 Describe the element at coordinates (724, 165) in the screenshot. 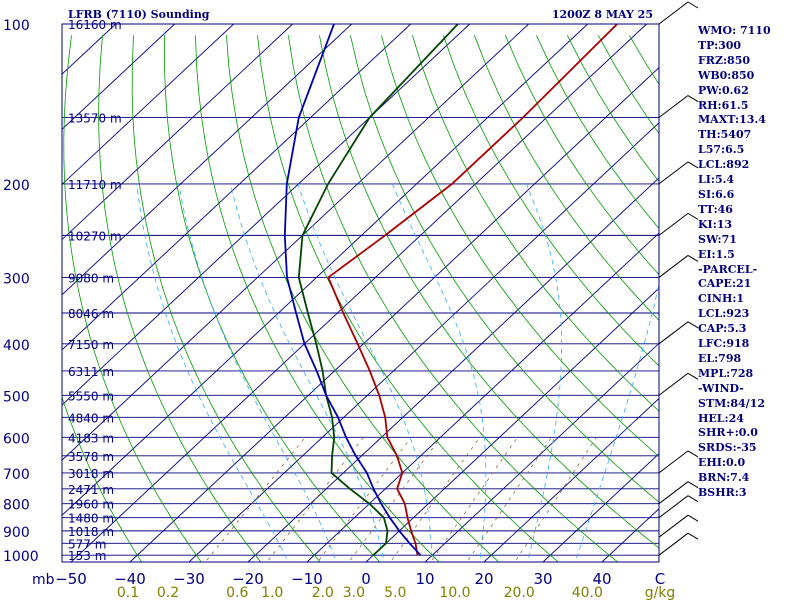

I see `index-item: LCL:892` at that location.